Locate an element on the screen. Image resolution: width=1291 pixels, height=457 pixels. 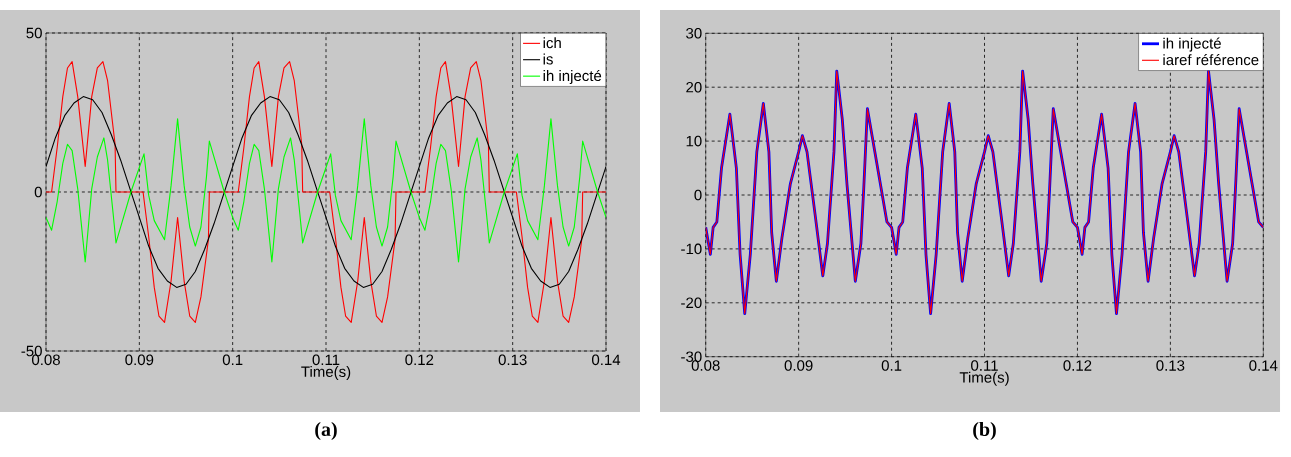
legend-label: iaref référence is located at coordinates (1211, 60).